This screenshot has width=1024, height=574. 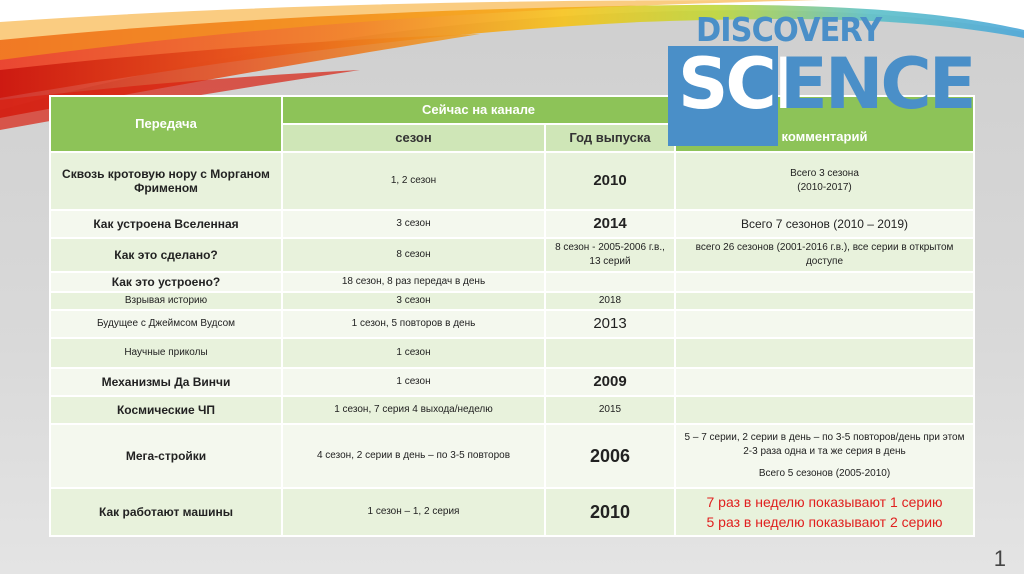 I want to click on season-cell: 1 сезон – 1, 2 серия, so click(x=413, y=512).